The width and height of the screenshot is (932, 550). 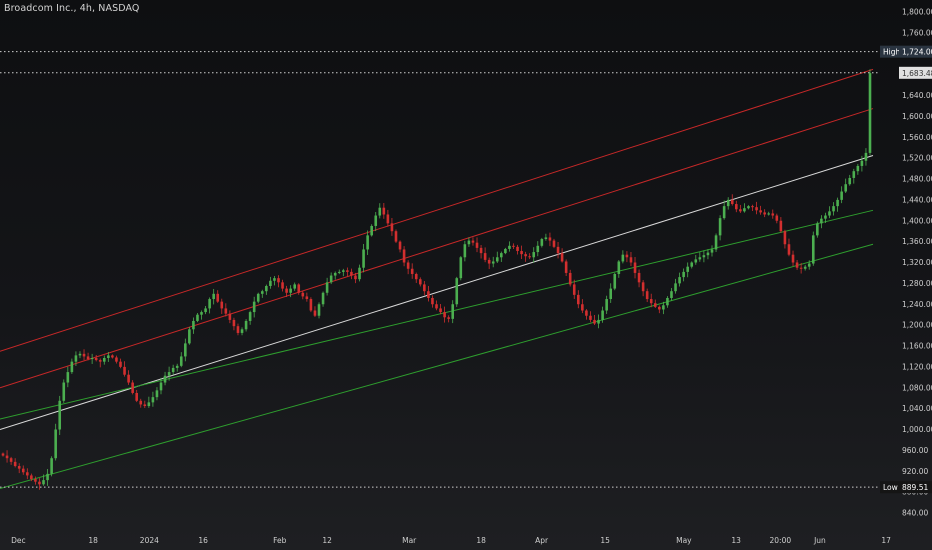 What do you see at coordinates (72, 8) in the screenshot?
I see `chart-title: Broadcom Inc., 4h, NASDAQ` at bounding box center [72, 8].